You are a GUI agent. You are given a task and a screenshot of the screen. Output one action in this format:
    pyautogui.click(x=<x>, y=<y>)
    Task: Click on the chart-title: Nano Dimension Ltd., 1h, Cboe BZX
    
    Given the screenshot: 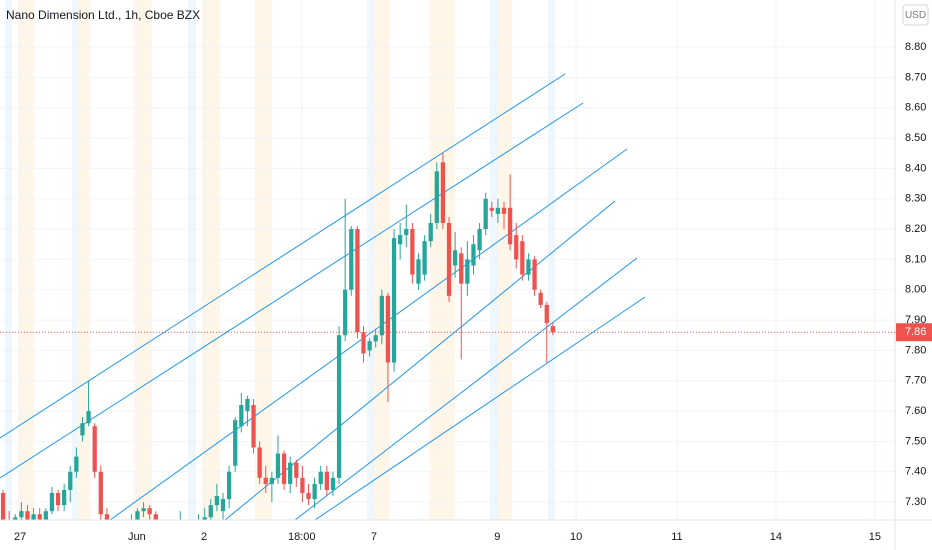 What is the action you would take?
    pyautogui.click(x=103, y=15)
    